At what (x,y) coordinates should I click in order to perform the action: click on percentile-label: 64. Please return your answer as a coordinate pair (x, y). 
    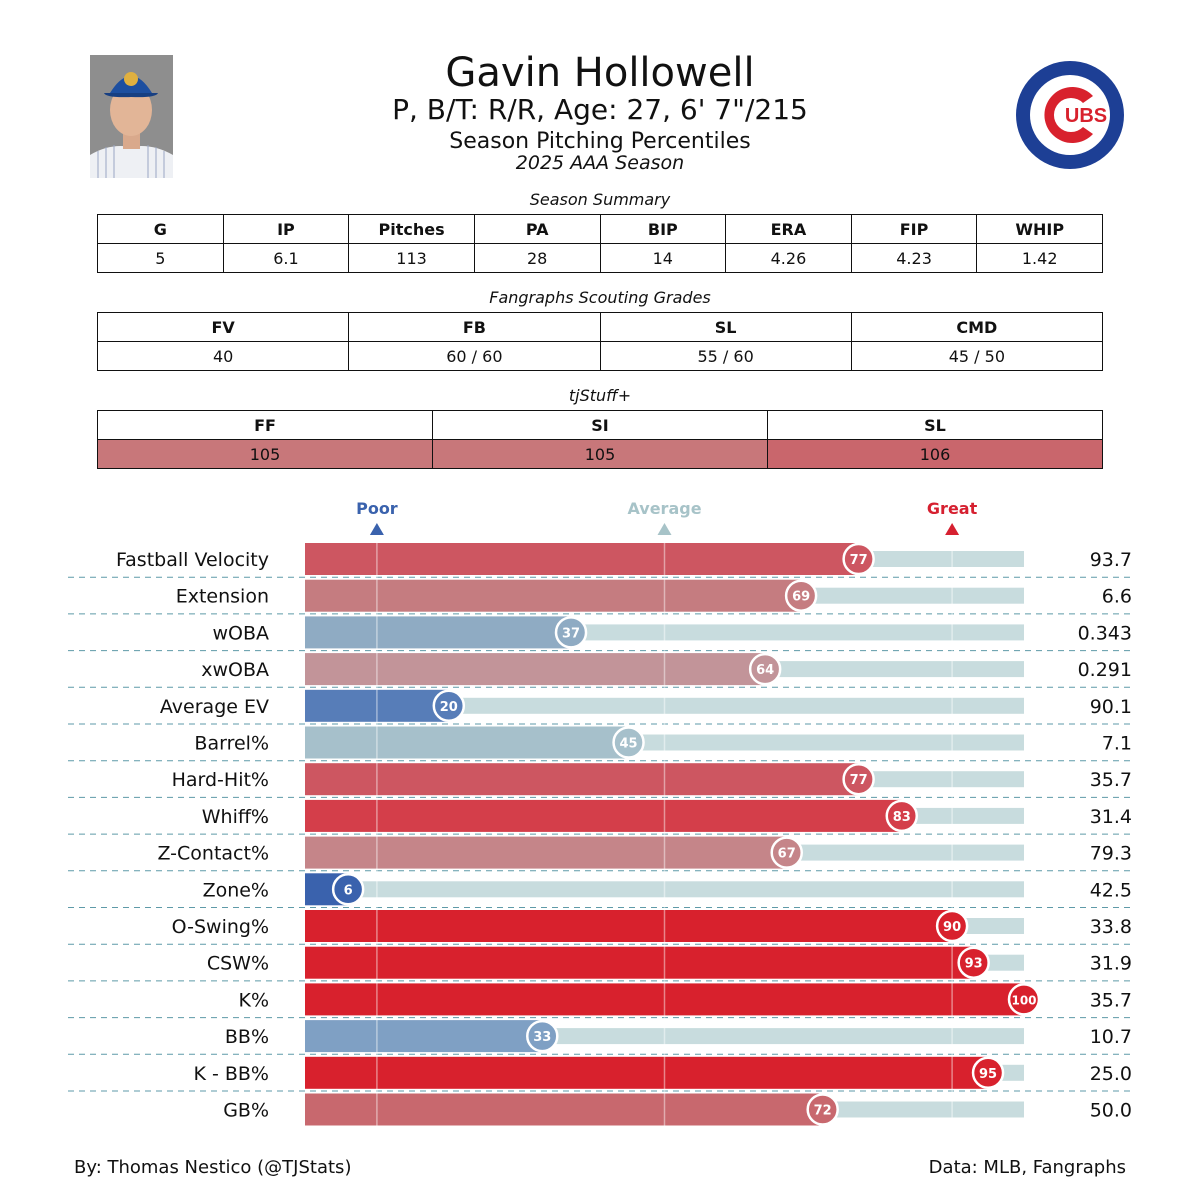
    Looking at the image, I should click on (765, 670).